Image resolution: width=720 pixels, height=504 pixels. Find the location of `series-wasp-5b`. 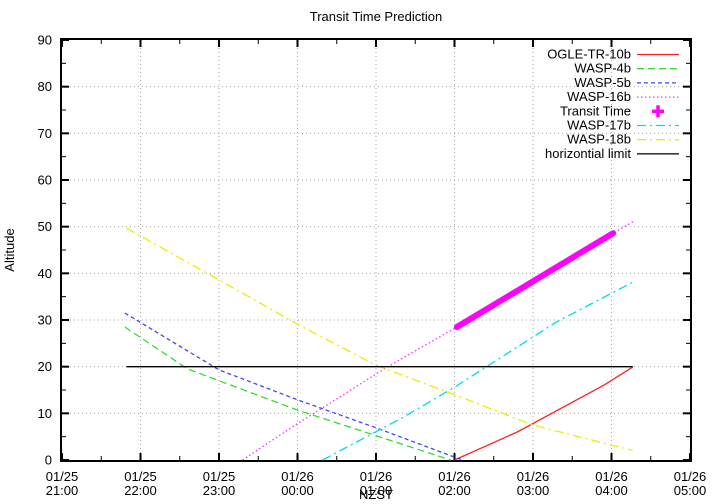

series-wasp-5b is located at coordinates (293, 386).